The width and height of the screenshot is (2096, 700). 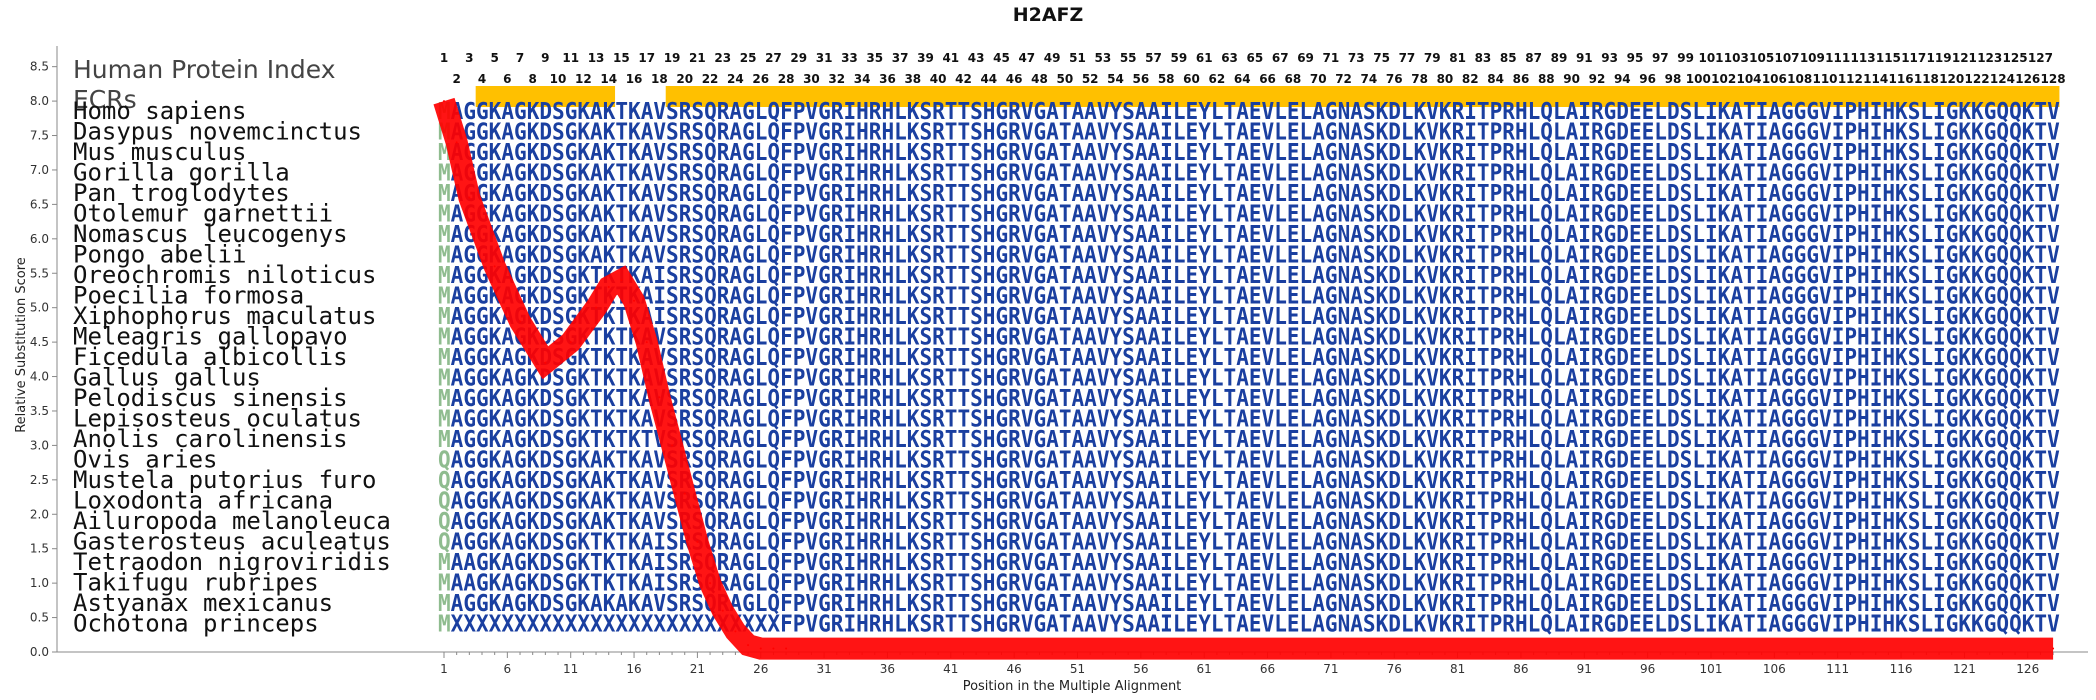 What do you see at coordinates (217, 132) in the screenshot?
I see `species-label: Dasypus novemcinctus` at bounding box center [217, 132].